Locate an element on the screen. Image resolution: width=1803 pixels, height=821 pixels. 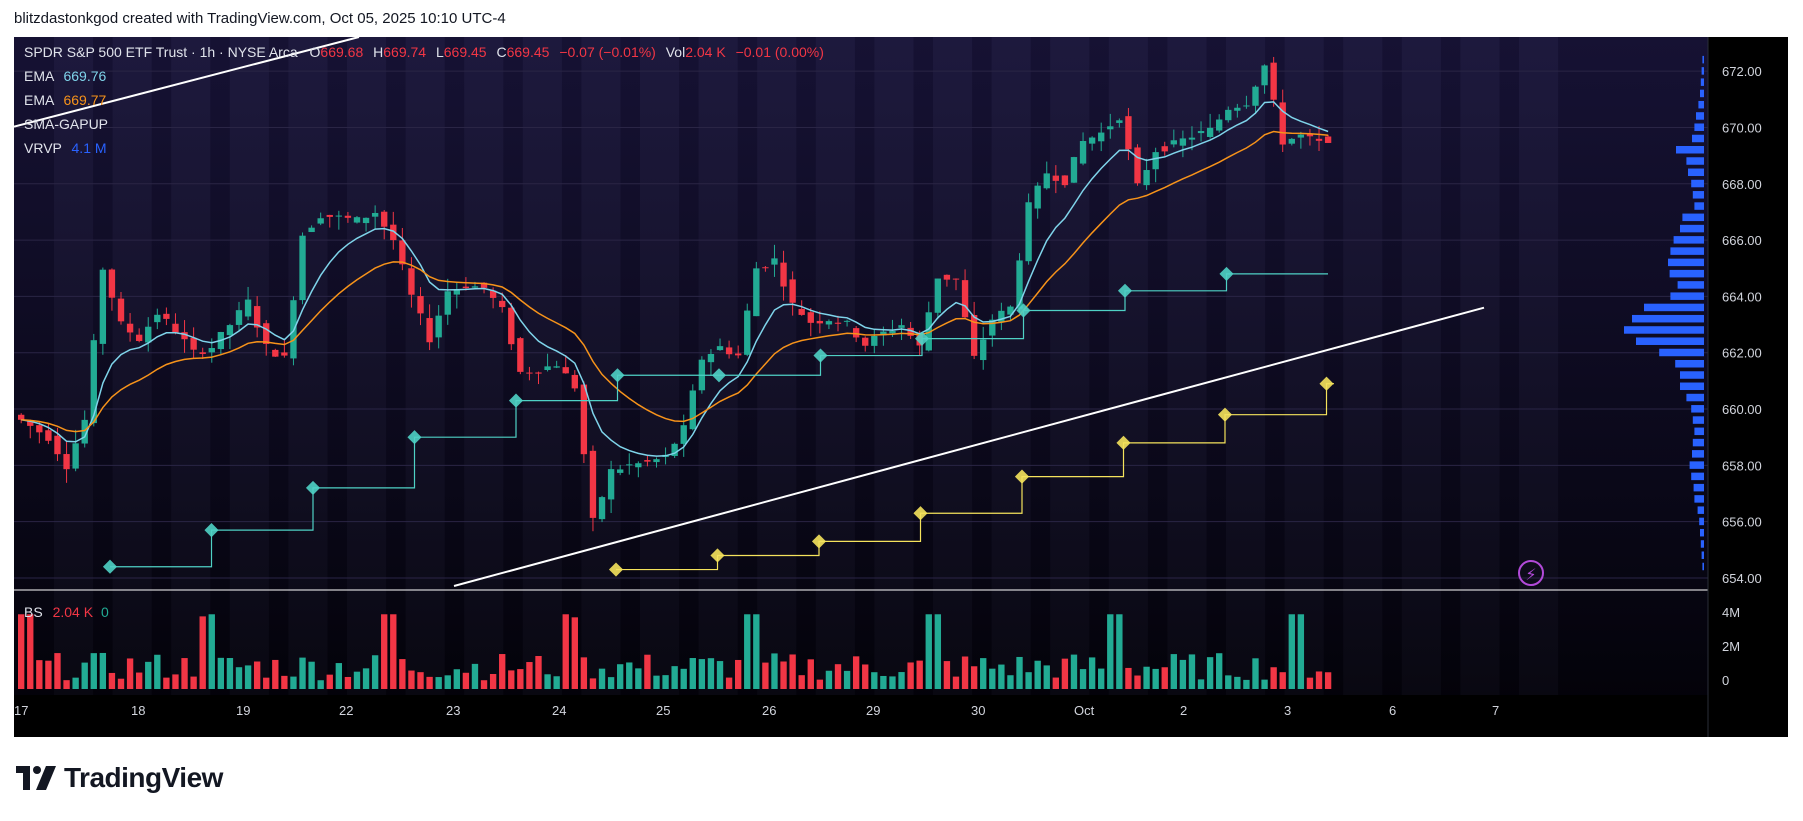
legend-row-sma: SMA-GAPUP is located at coordinates (66, 124).